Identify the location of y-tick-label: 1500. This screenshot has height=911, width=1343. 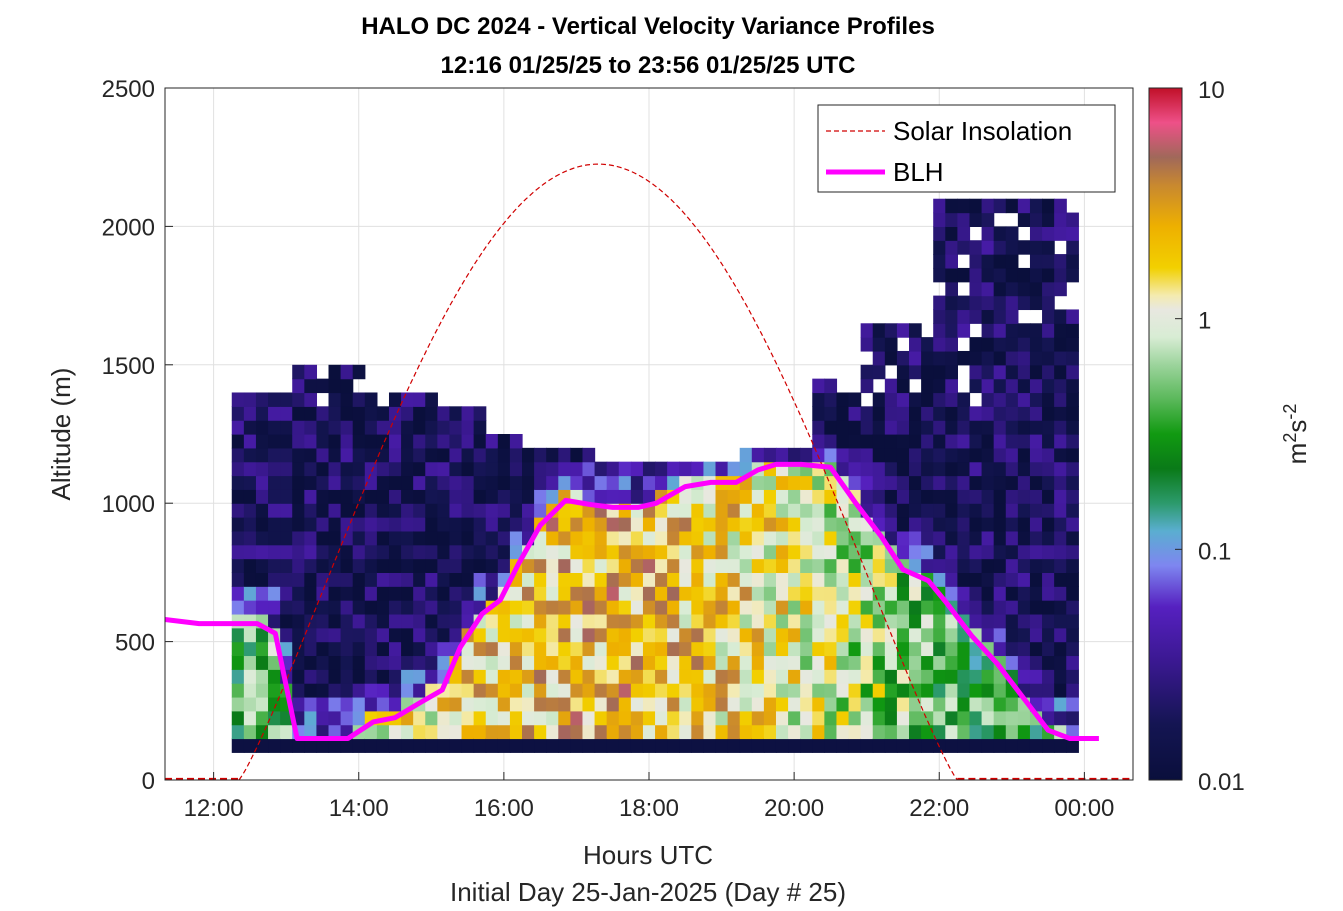
(128, 366).